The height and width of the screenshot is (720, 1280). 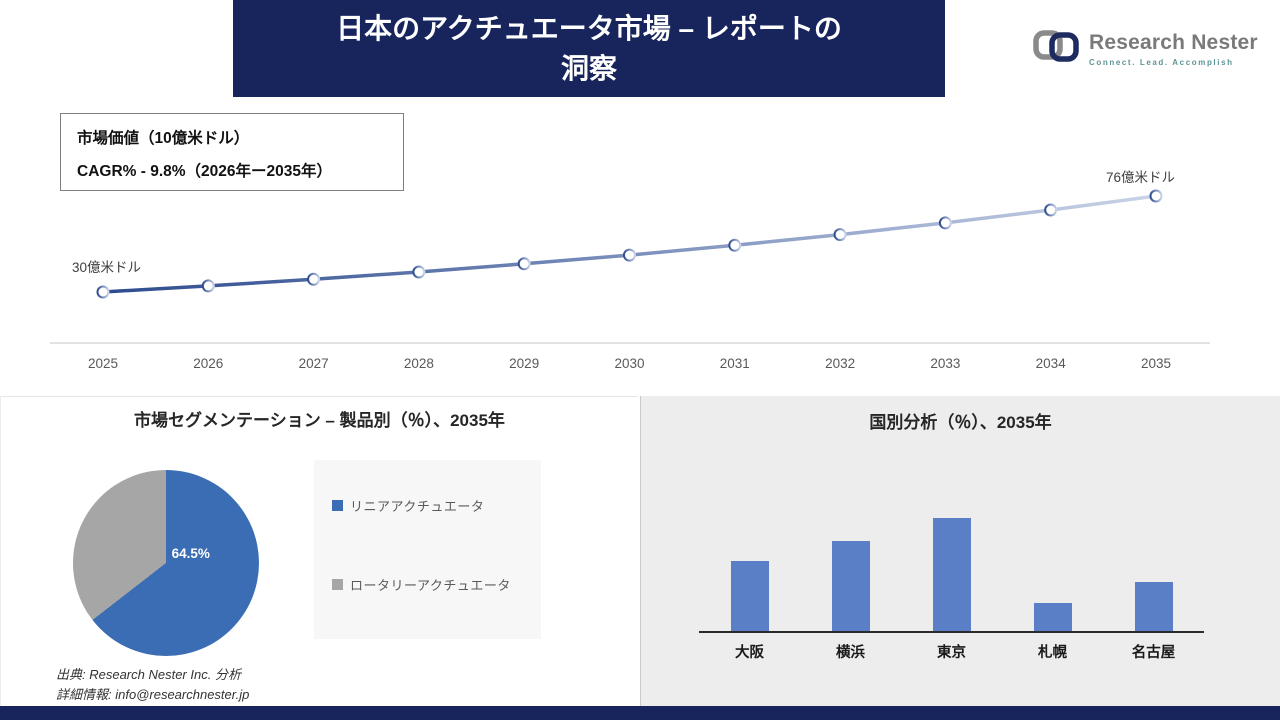 What do you see at coordinates (951, 632) in the screenshot?
I see `bar-axis-line` at bounding box center [951, 632].